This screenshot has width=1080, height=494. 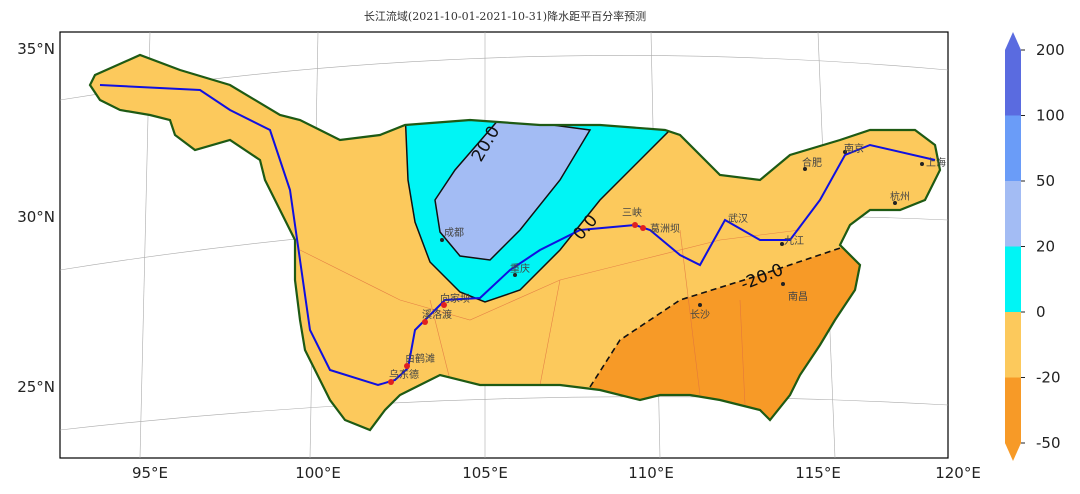 I want to click on svg-text: 长沙, so click(x=700, y=315).